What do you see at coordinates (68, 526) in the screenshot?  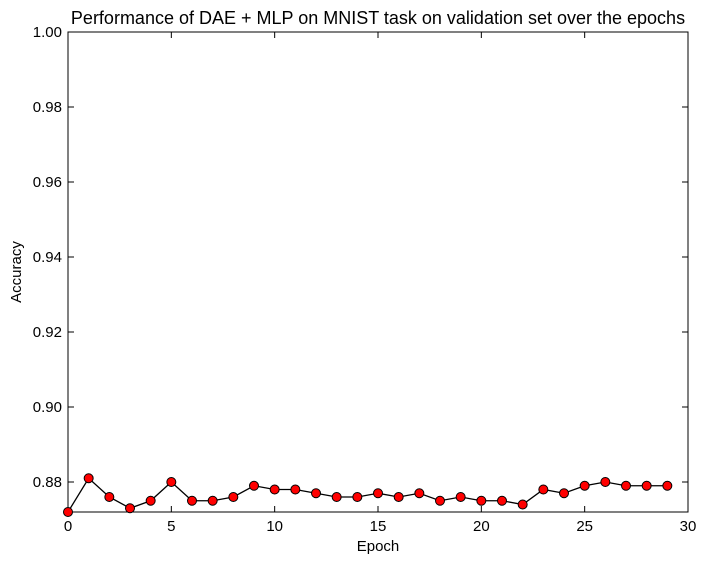 I see `x-tick-label: 0` at bounding box center [68, 526].